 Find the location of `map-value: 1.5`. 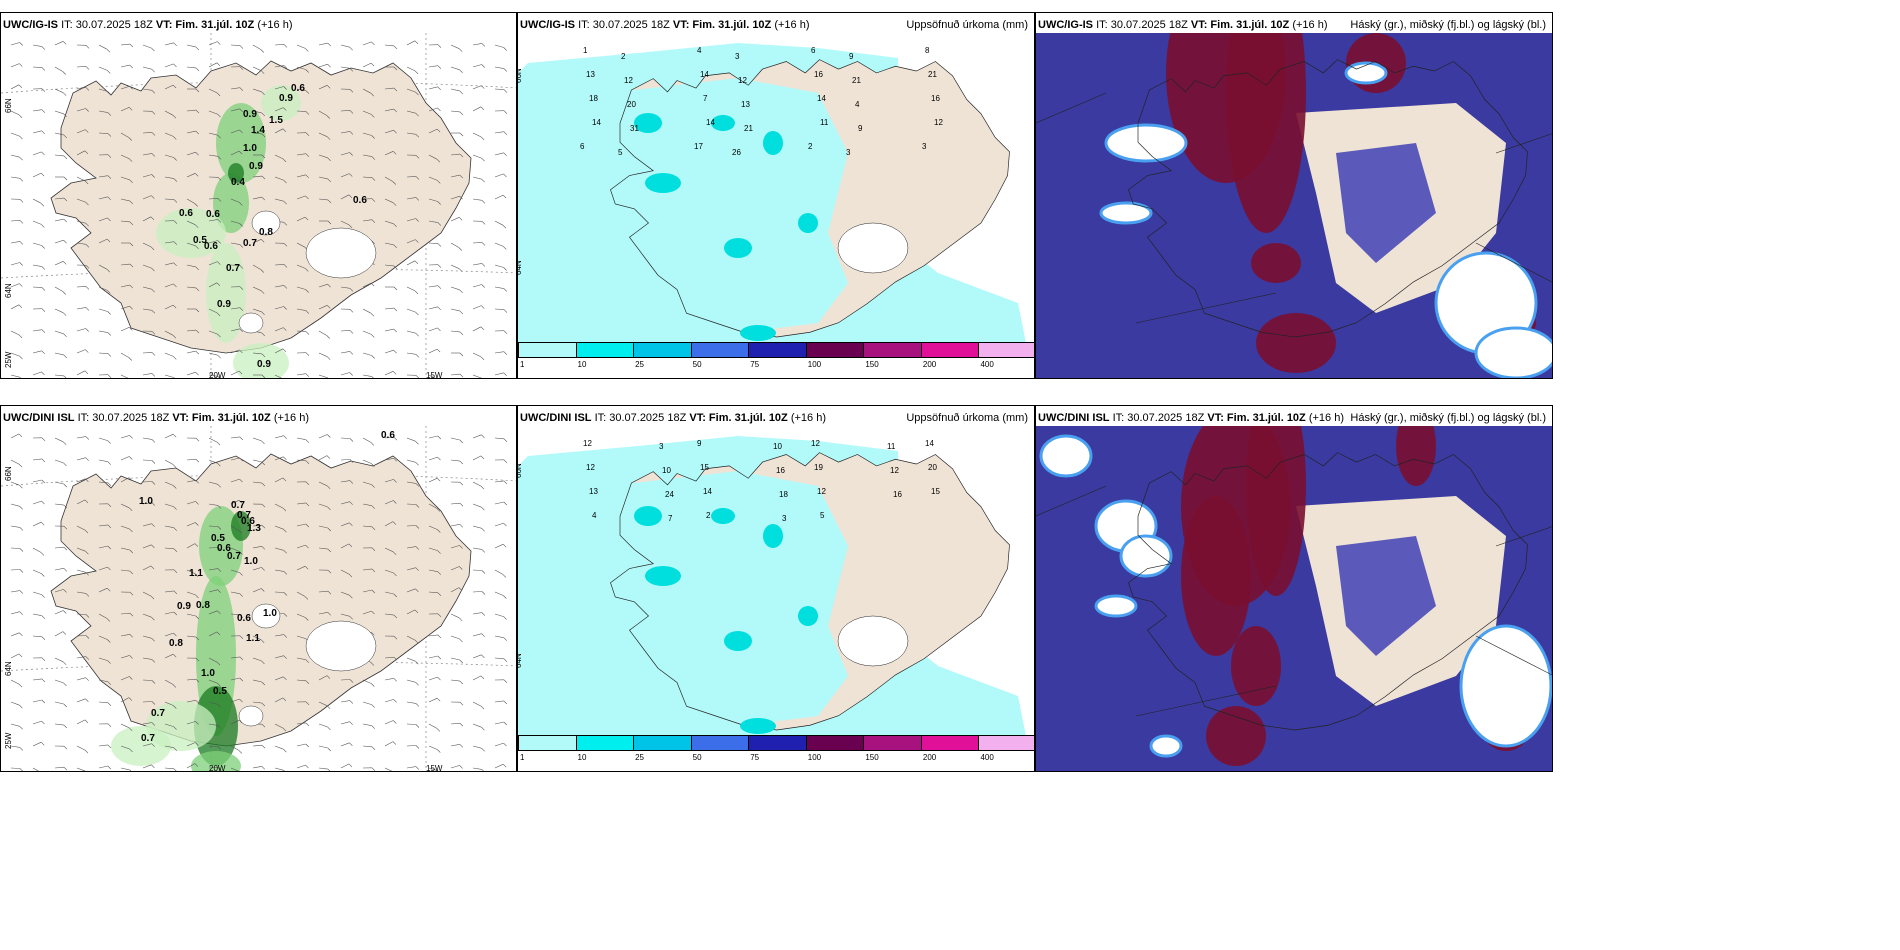

map-value: 1.5 is located at coordinates (276, 120).